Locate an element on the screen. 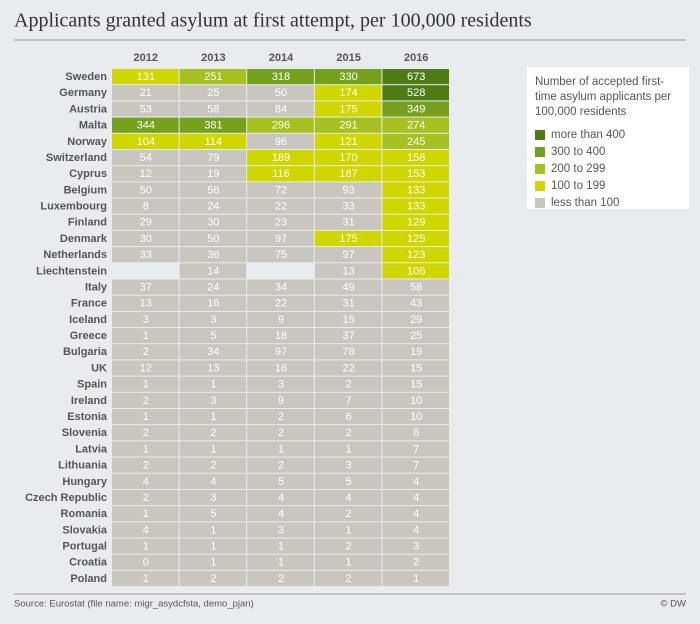 The width and height of the screenshot is (700, 624). row-label: Czech Republic is located at coordinates (66, 498).